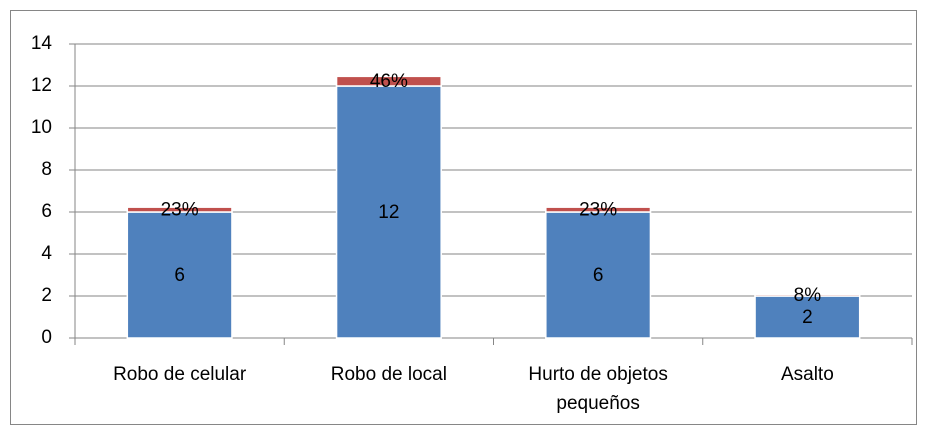 This screenshot has height=430, width=927. What do you see at coordinates (42, 43) in the screenshot?
I see `y-tick-label: 14` at bounding box center [42, 43].